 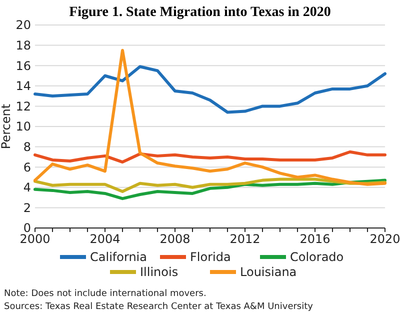 I want to click on source-note: Sources: Texas Real Estate Research Center at Texas A&M University, so click(x=159, y=307).